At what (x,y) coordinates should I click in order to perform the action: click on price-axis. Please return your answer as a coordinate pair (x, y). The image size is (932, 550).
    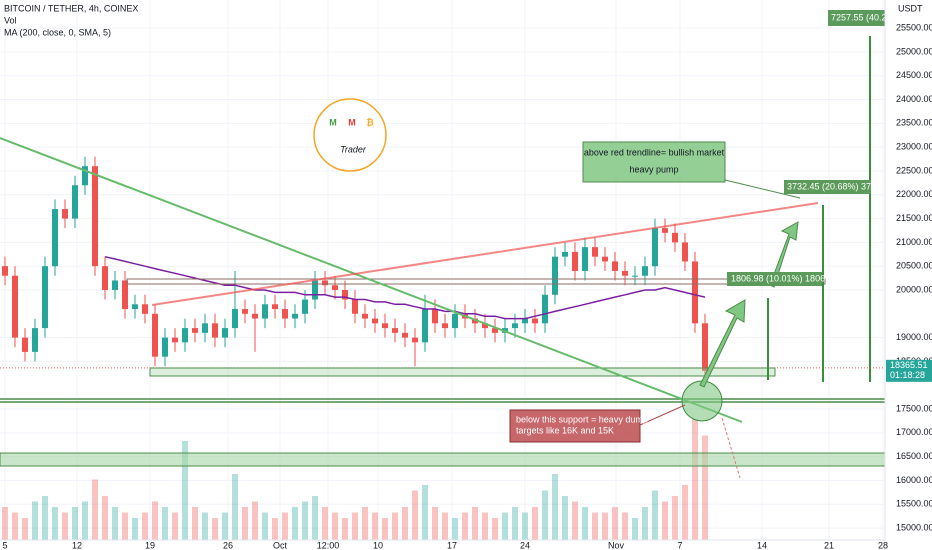
    Looking at the image, I should click on (908, 275).